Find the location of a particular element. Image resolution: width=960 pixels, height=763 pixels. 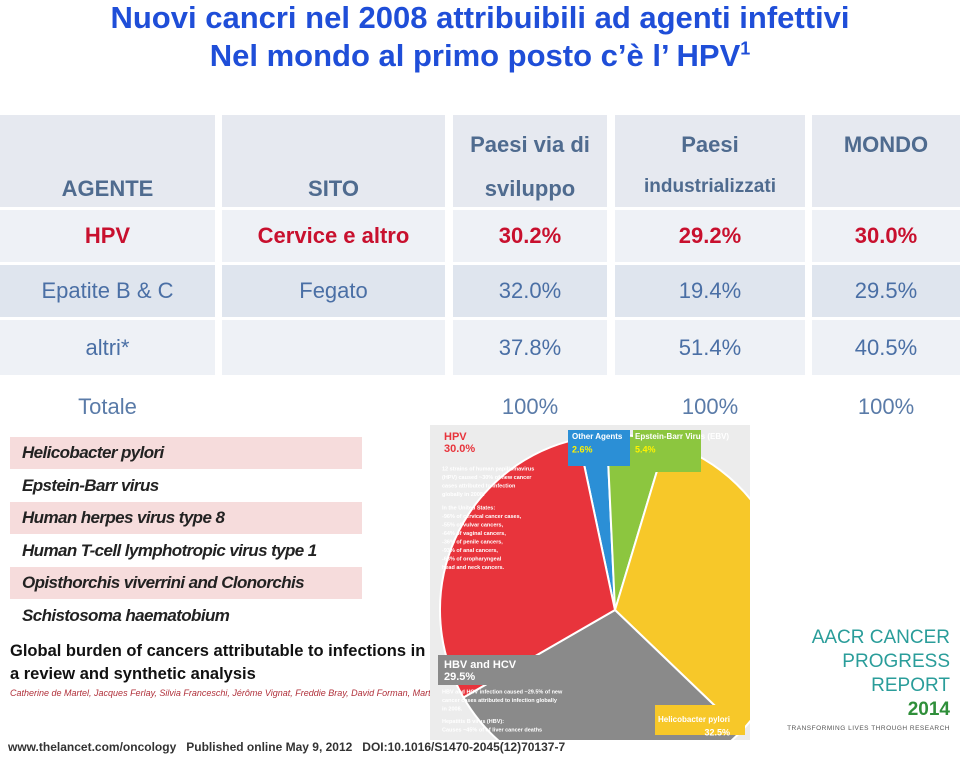

note: -55% of vulvar cancers, is located at coordinates (473, 525).